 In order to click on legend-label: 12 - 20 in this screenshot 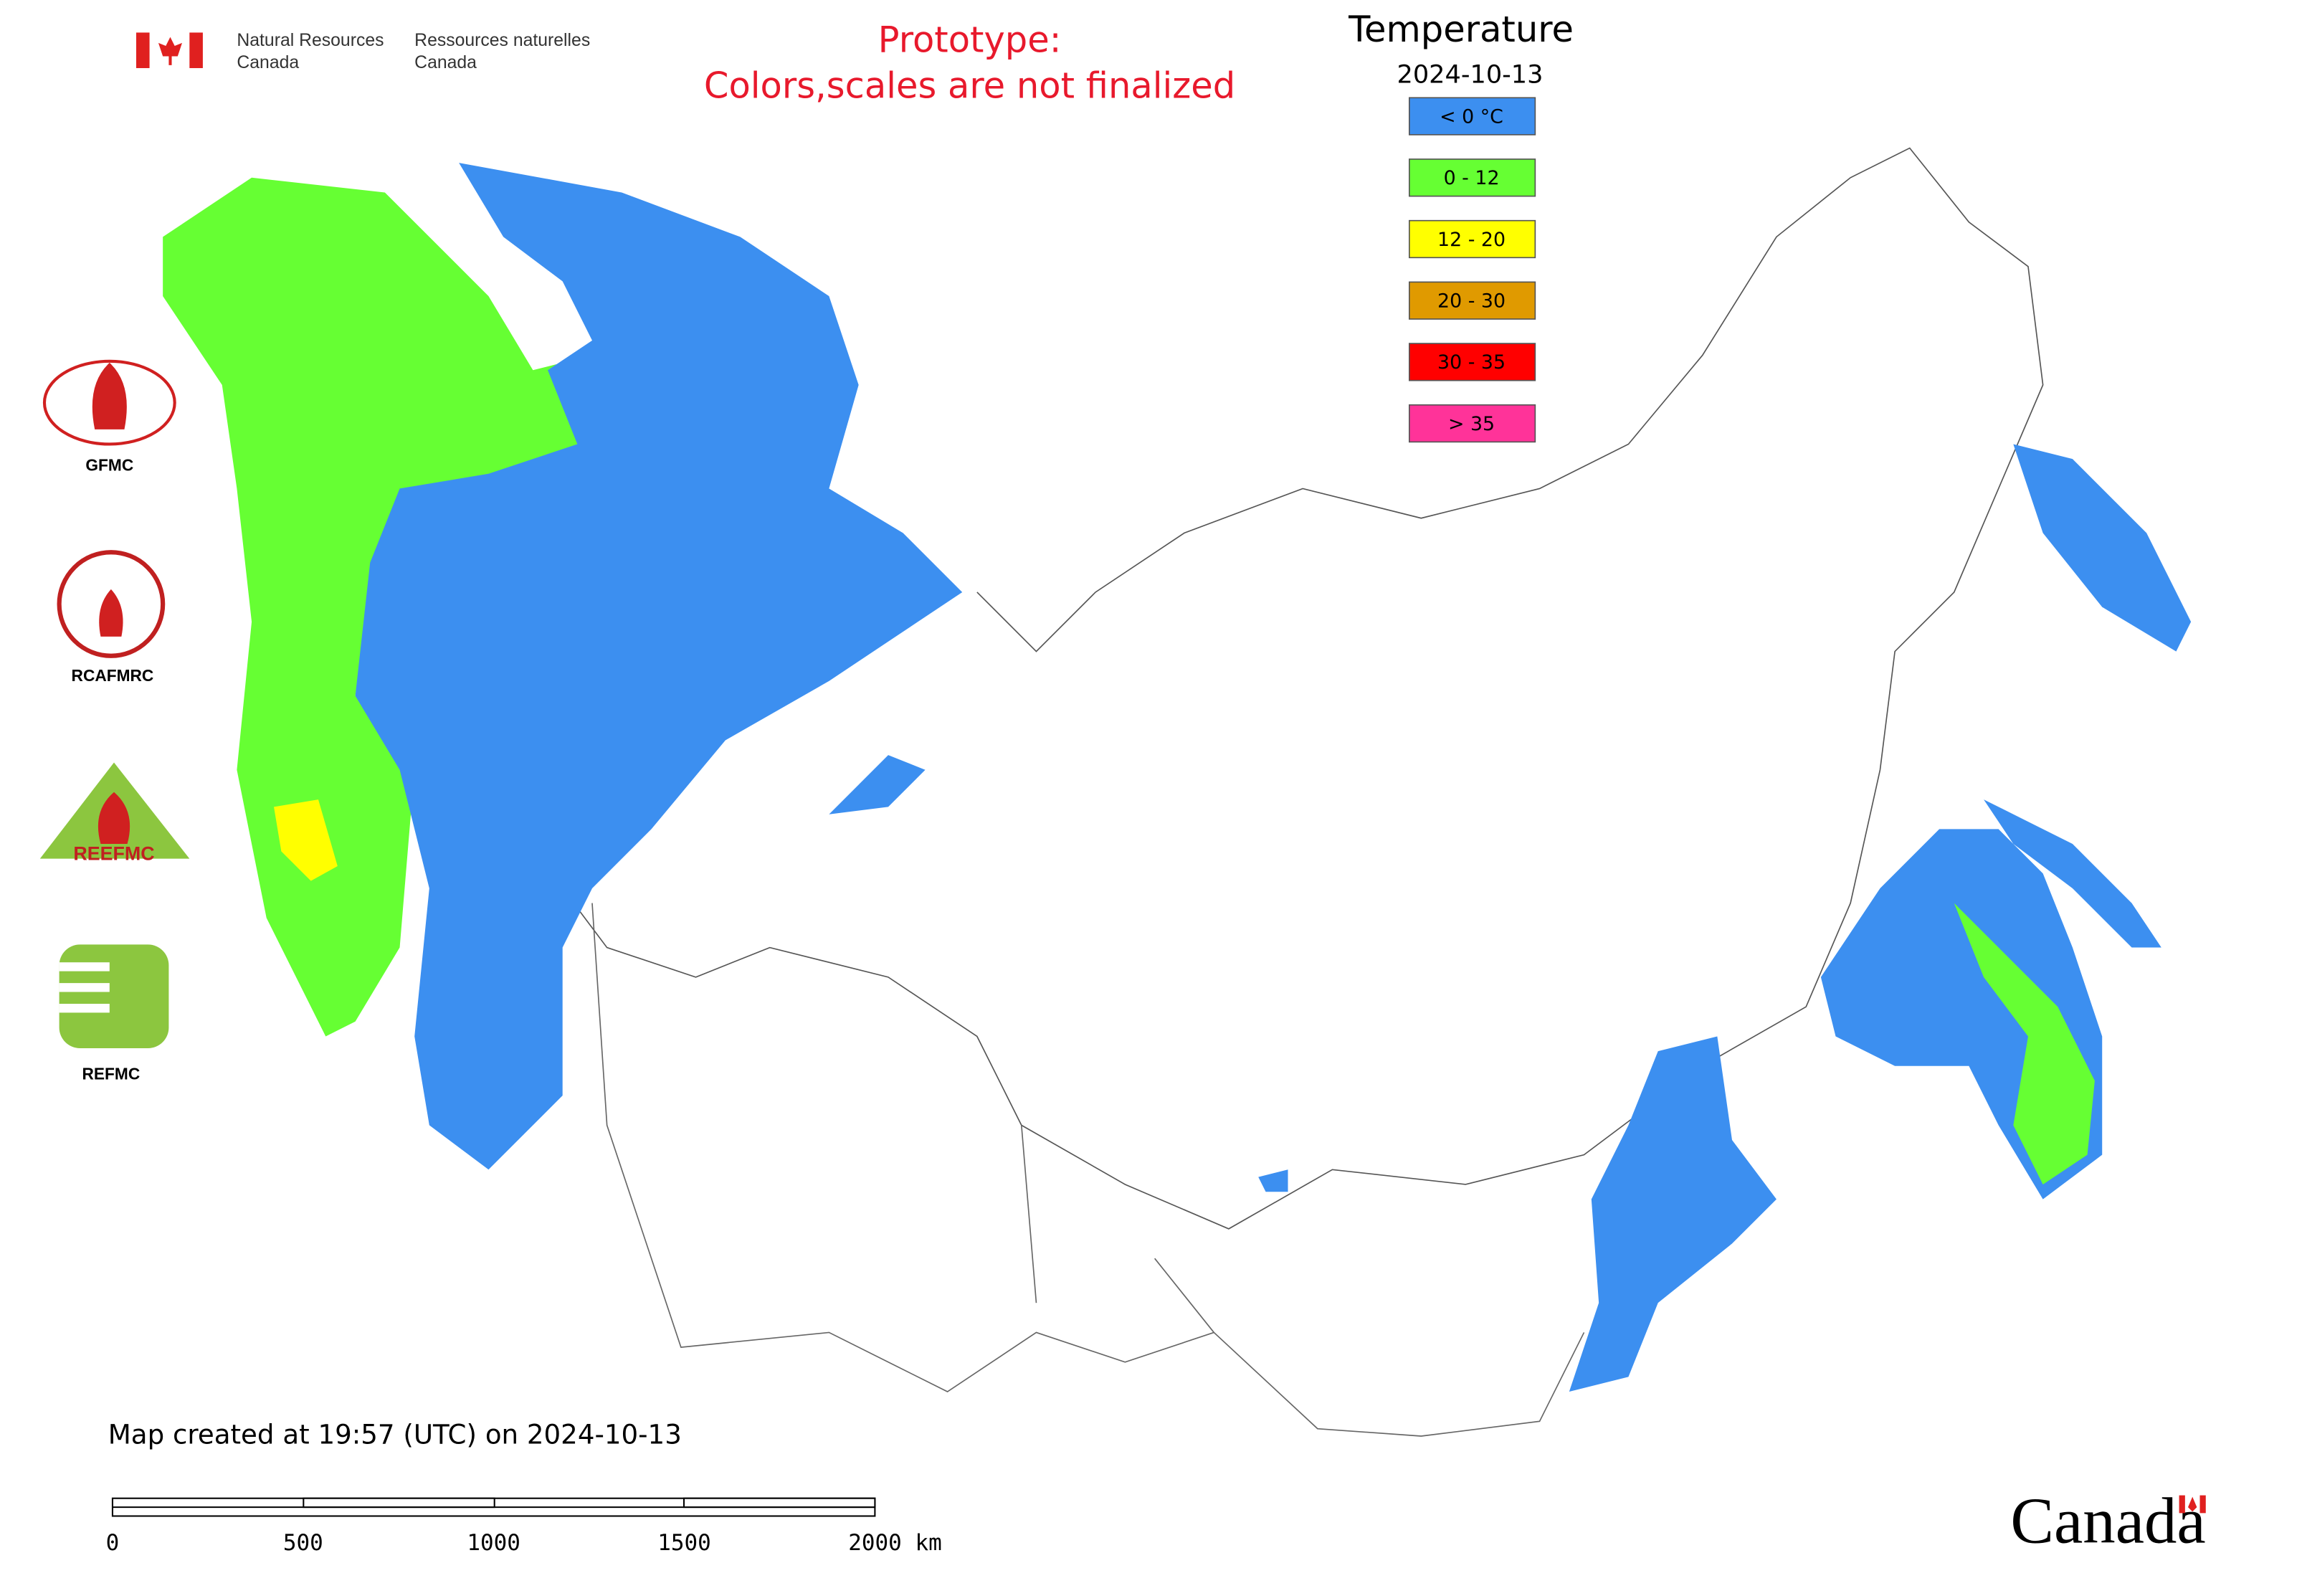, I will do `click(1471, 240)`.